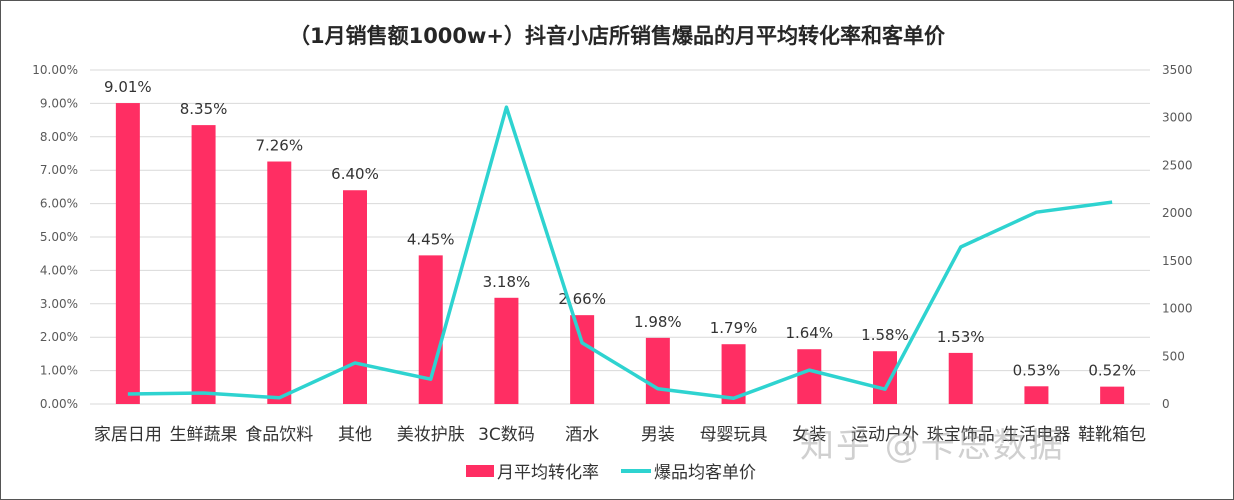  Describe the element at coordinates (932, 446) in the screenshot. I see `watermark-text: 知乎 @卡思数据` at that location.